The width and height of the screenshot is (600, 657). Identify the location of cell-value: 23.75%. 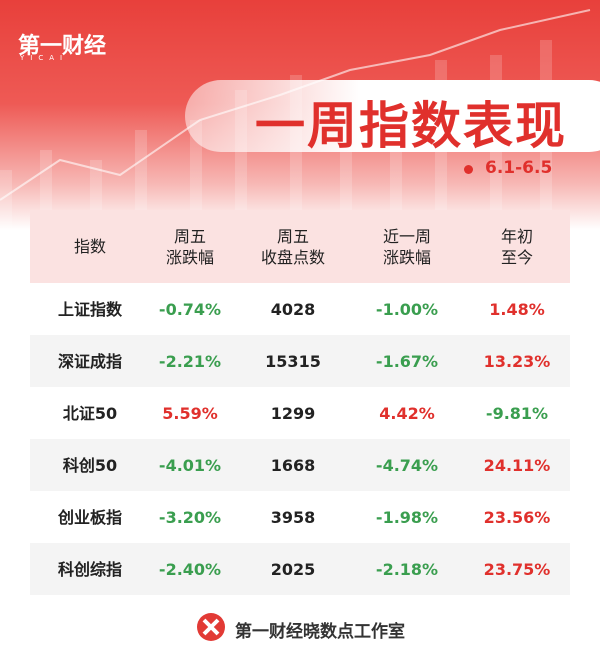
(517, 569).